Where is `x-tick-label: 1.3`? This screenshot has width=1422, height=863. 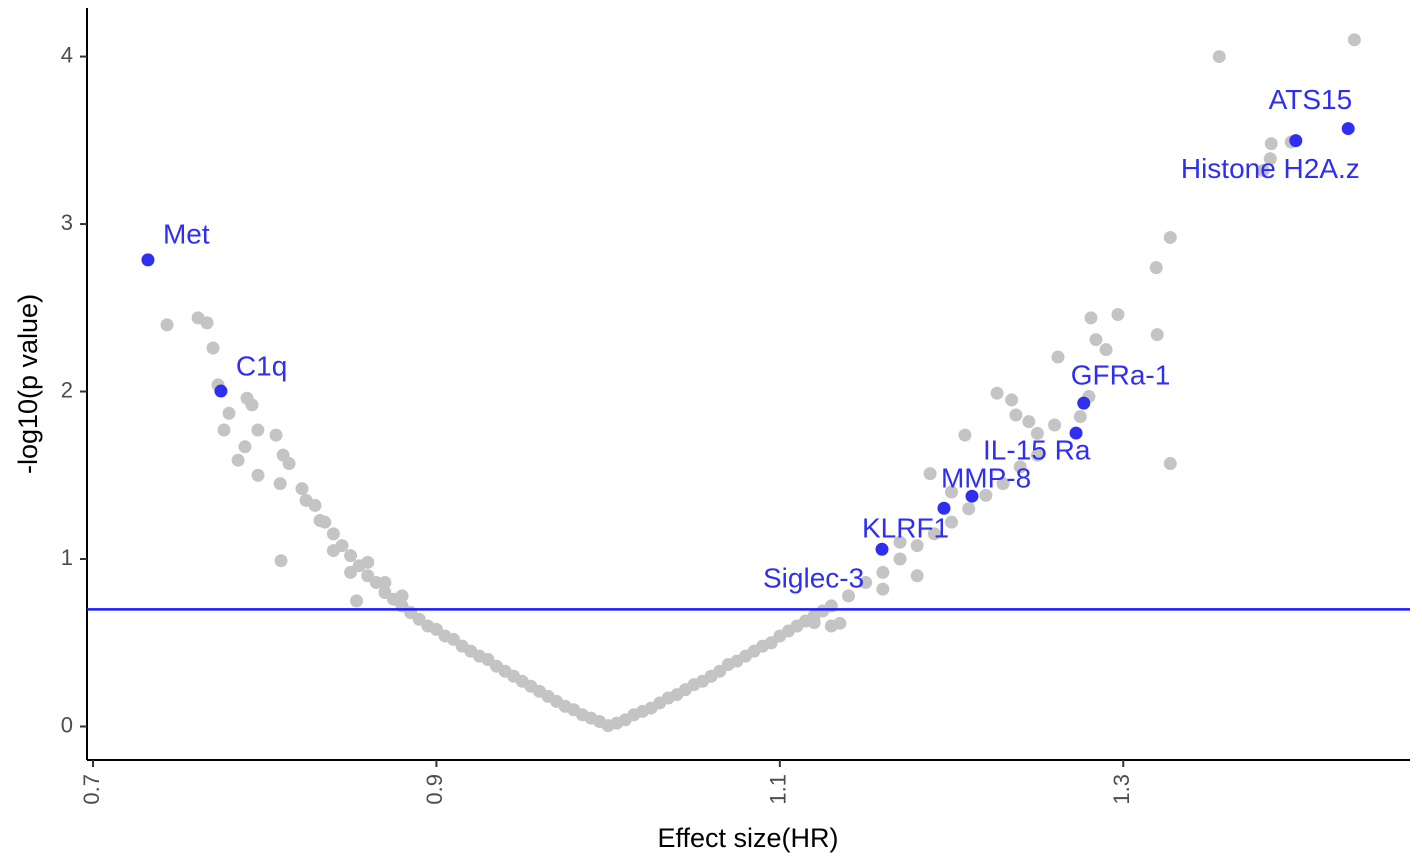 x-tick-label: 1.3 is located at coordinates (1121, 789).